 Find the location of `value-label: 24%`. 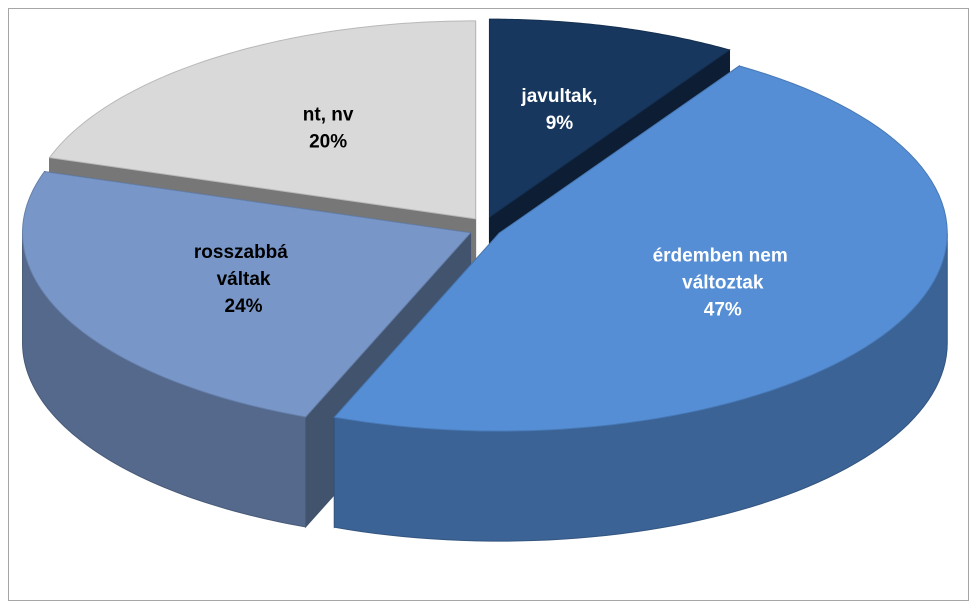

value-label: 24% is located at coordinates (244, 306).